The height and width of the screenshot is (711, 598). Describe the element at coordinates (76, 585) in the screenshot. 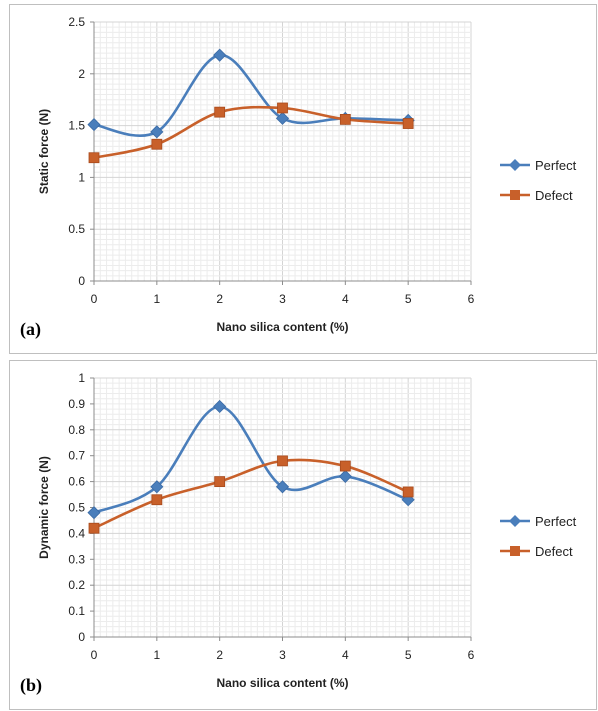

I see `y-tick-label: 0.2` at that location.